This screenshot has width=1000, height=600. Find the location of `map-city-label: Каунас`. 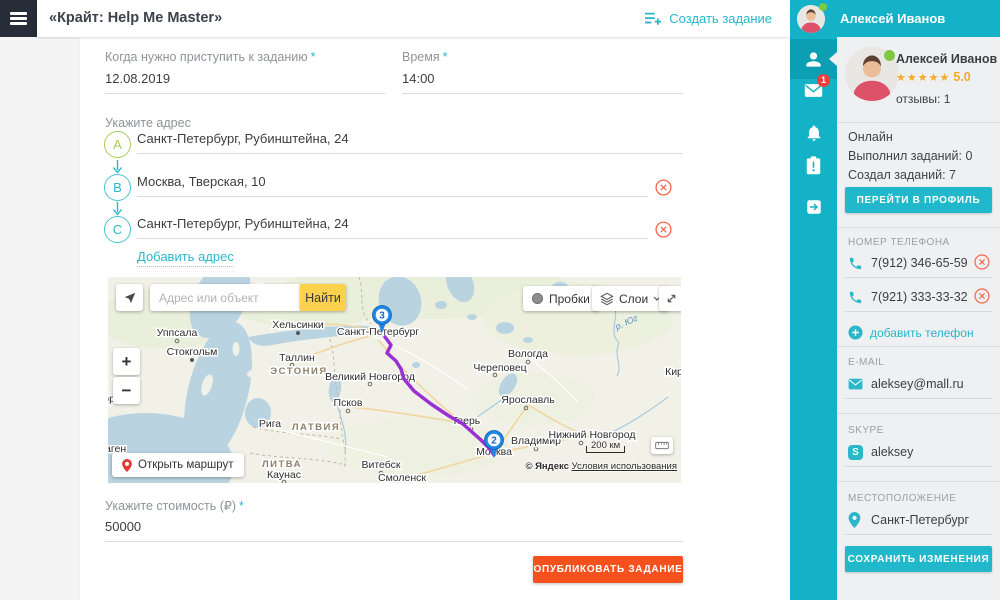

map-city-label: Каунас is located at coordinates (284, 475).